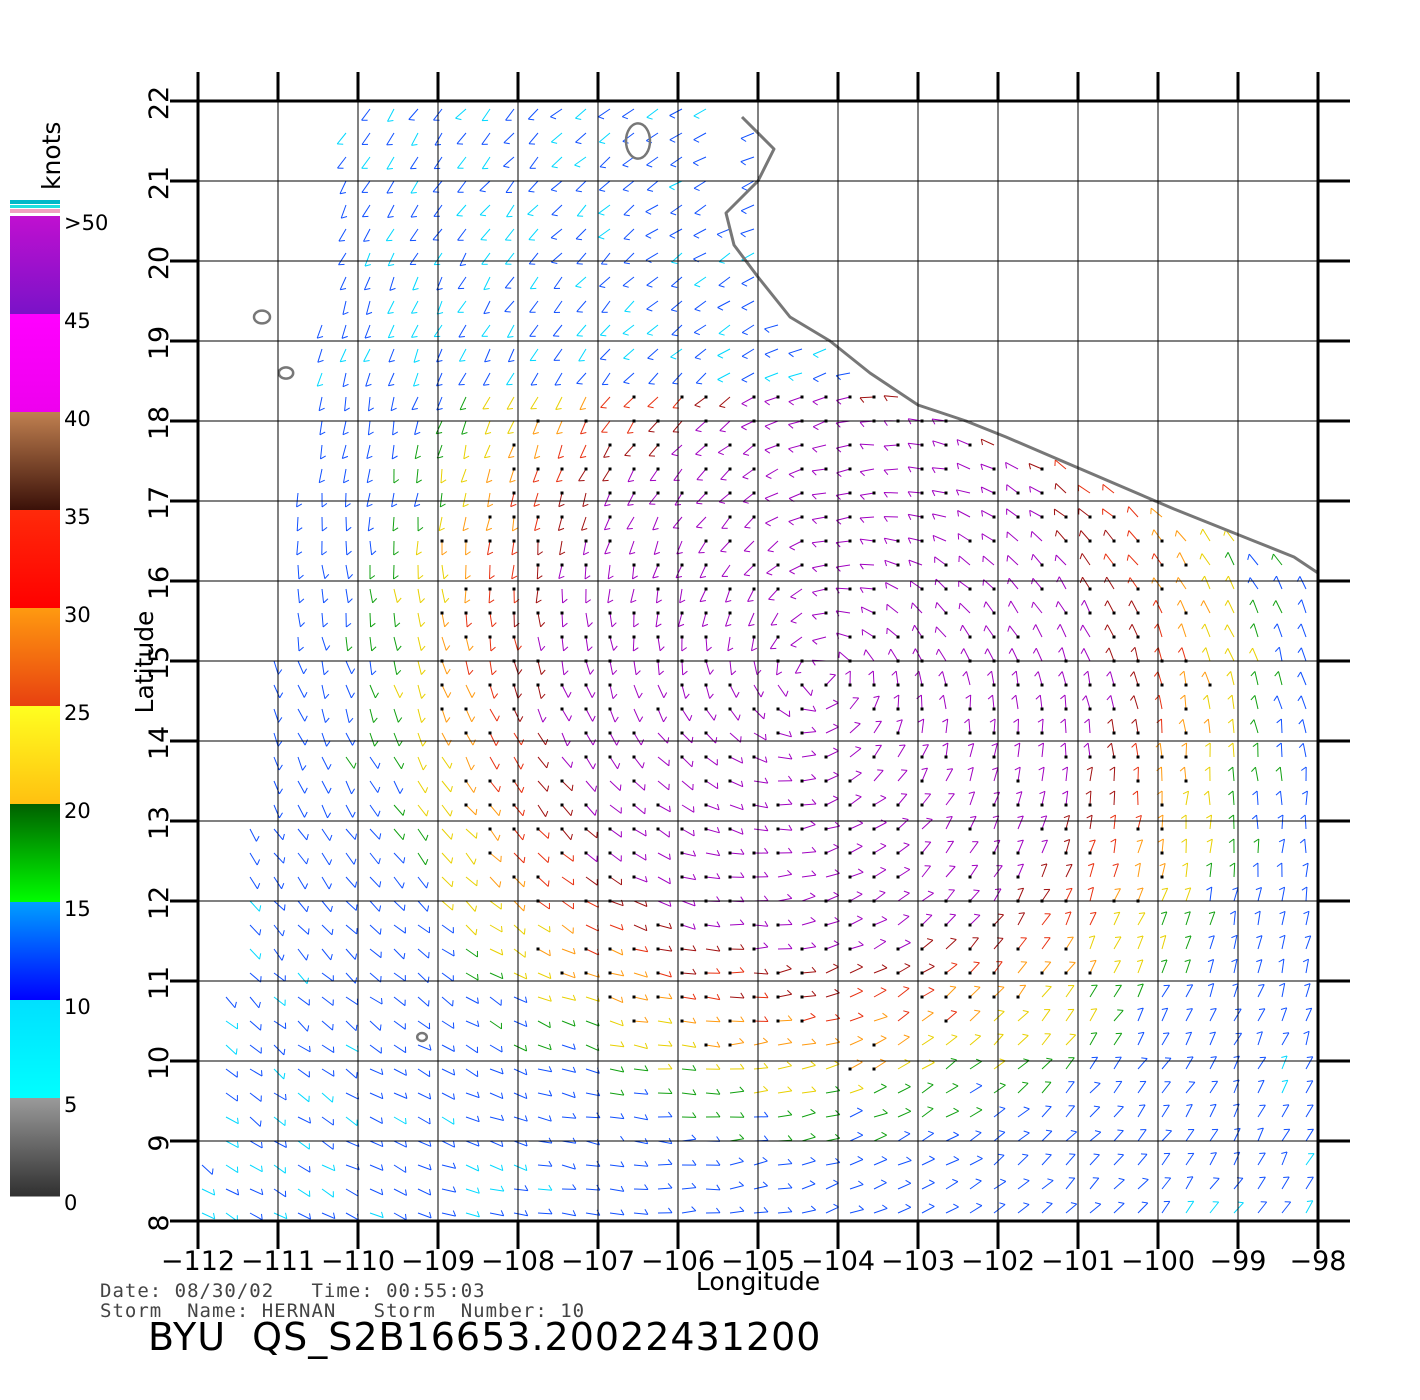  Describe the element at coordinates (638, 141) in the screenshot. I see `island-outline` at that location.